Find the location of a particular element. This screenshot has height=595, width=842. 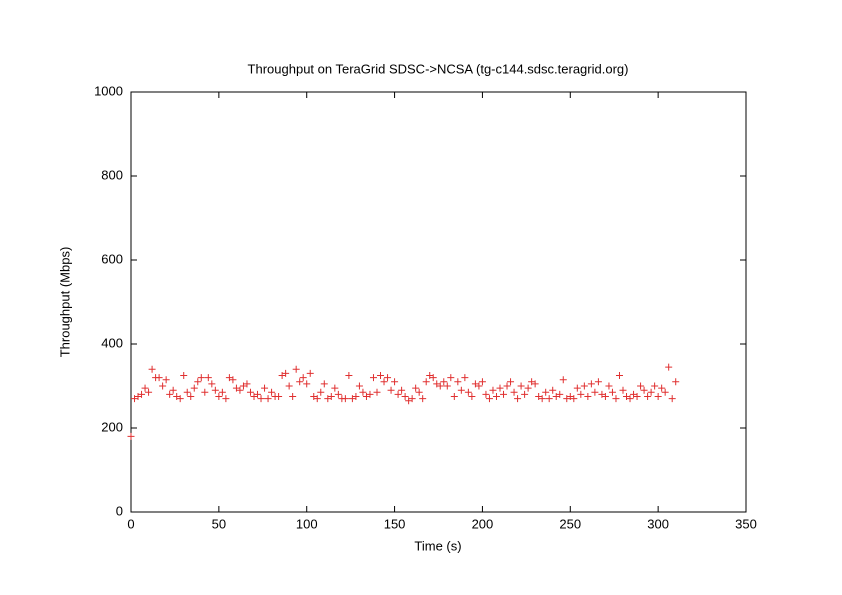

y-tick-label: 800 is located at coordinates (112, 174).